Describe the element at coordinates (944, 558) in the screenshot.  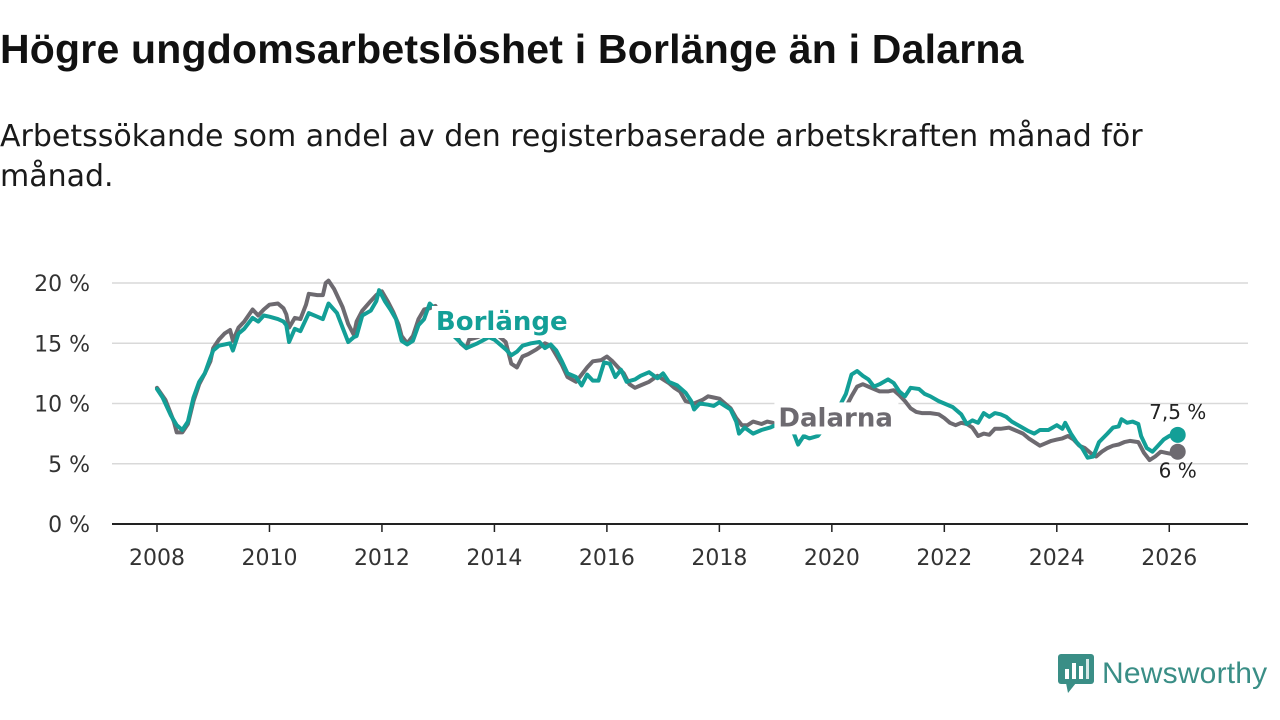
I see `x-tick-label: 2022` at that location.